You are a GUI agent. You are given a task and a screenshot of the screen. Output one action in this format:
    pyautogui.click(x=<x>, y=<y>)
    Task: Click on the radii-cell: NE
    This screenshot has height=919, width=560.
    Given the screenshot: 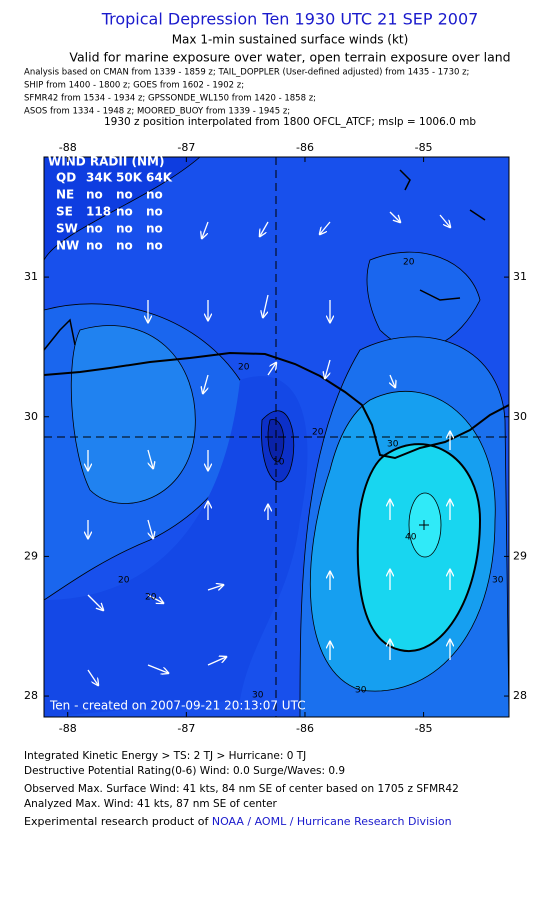 What is the action you would take?
    pyautogui.click(x=65, y=195)
    